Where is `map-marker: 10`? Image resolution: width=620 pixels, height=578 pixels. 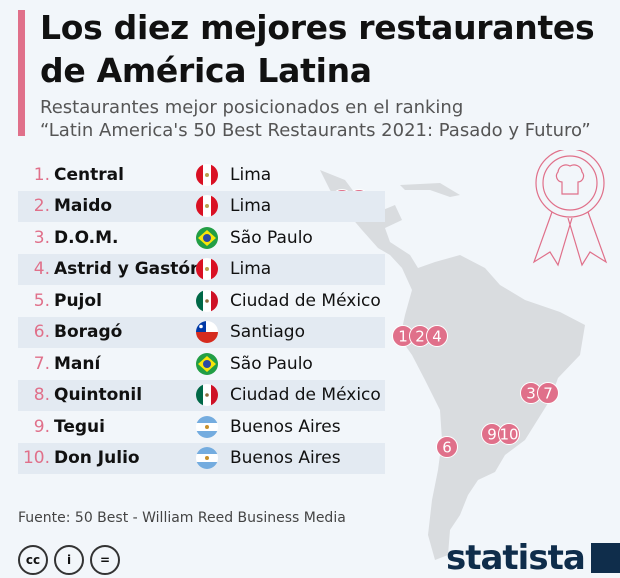
map-marker: 10 is located at coordinates (509, 434).